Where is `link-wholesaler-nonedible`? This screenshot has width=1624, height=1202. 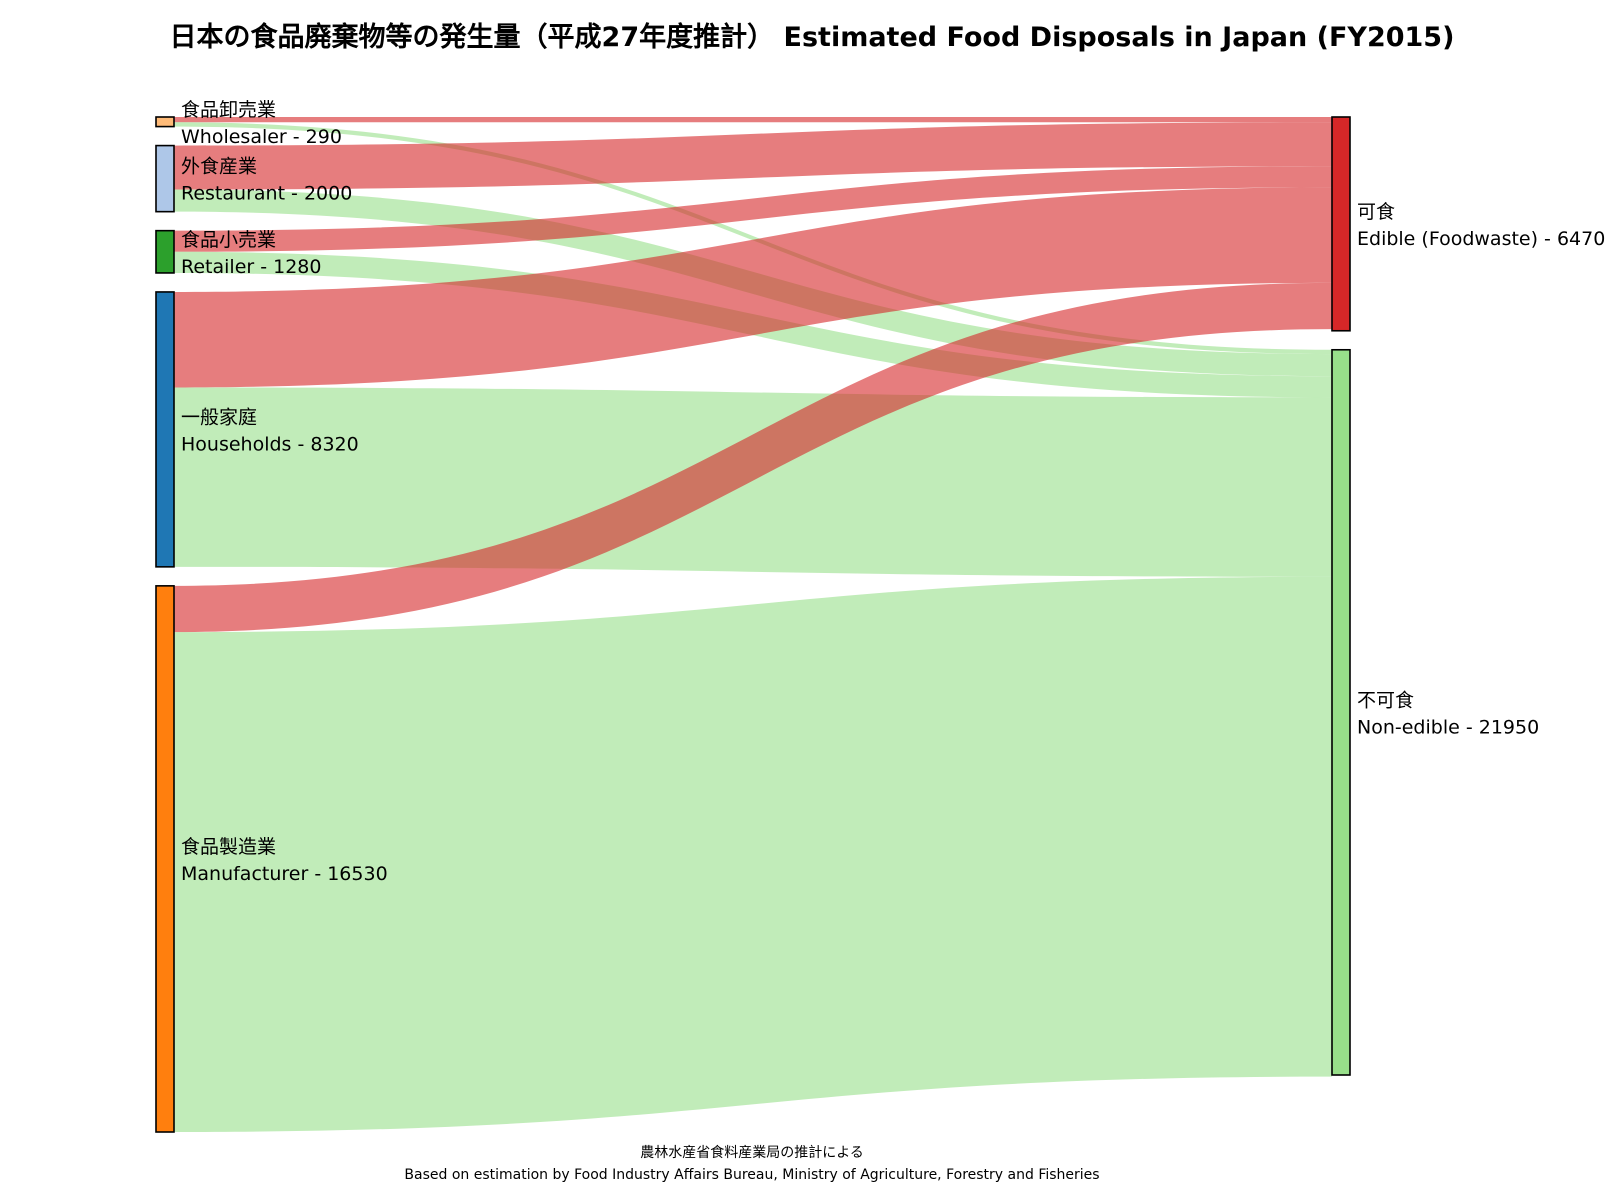 link-wholesaler-nonedible is located at coordinates (753, 238).